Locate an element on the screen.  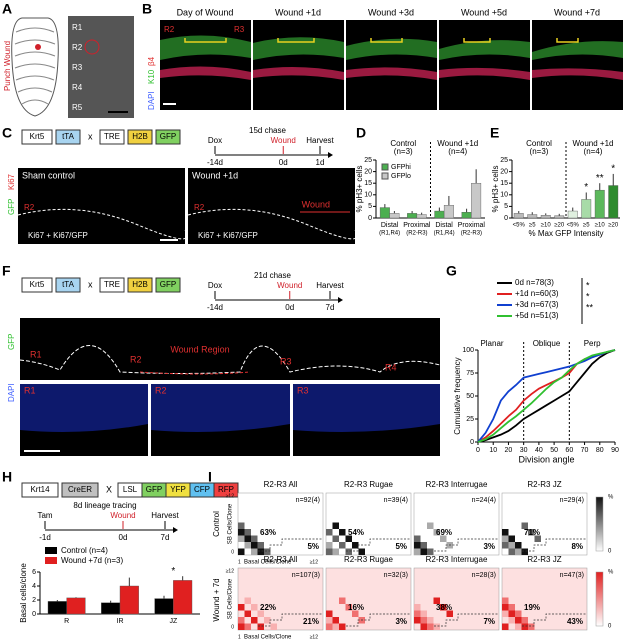
clone-count: n=28(3) is located at coordinates (484, 575).